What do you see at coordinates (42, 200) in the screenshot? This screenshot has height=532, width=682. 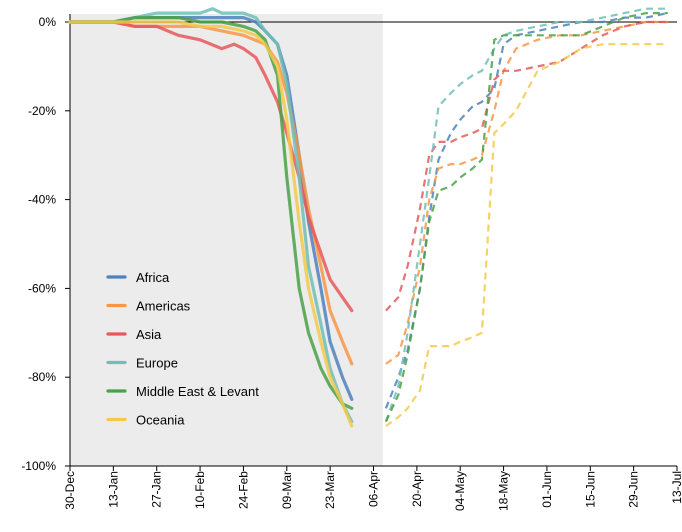 I see `y-tick-label: -40%` at bounding box center [42, 200].